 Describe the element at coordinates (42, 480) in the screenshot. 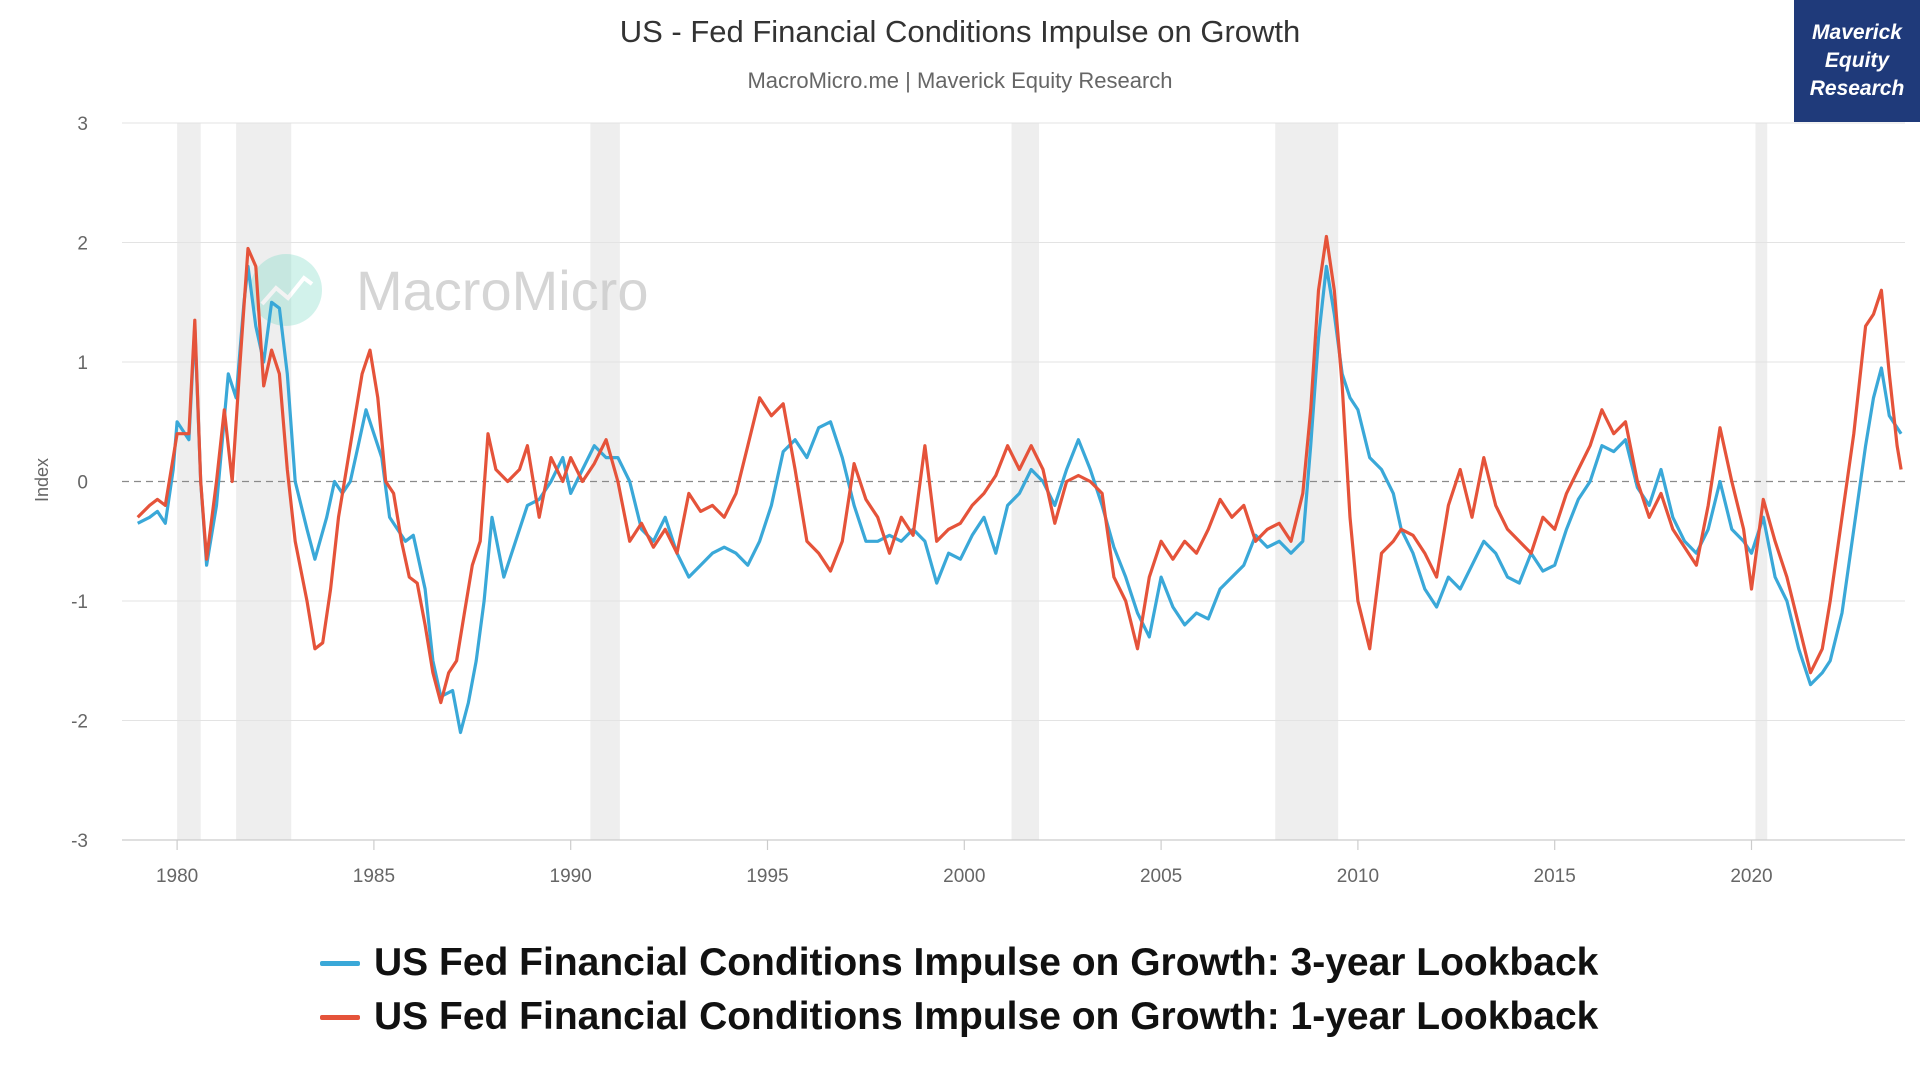

I see `y-axis-title: Index` at that location.